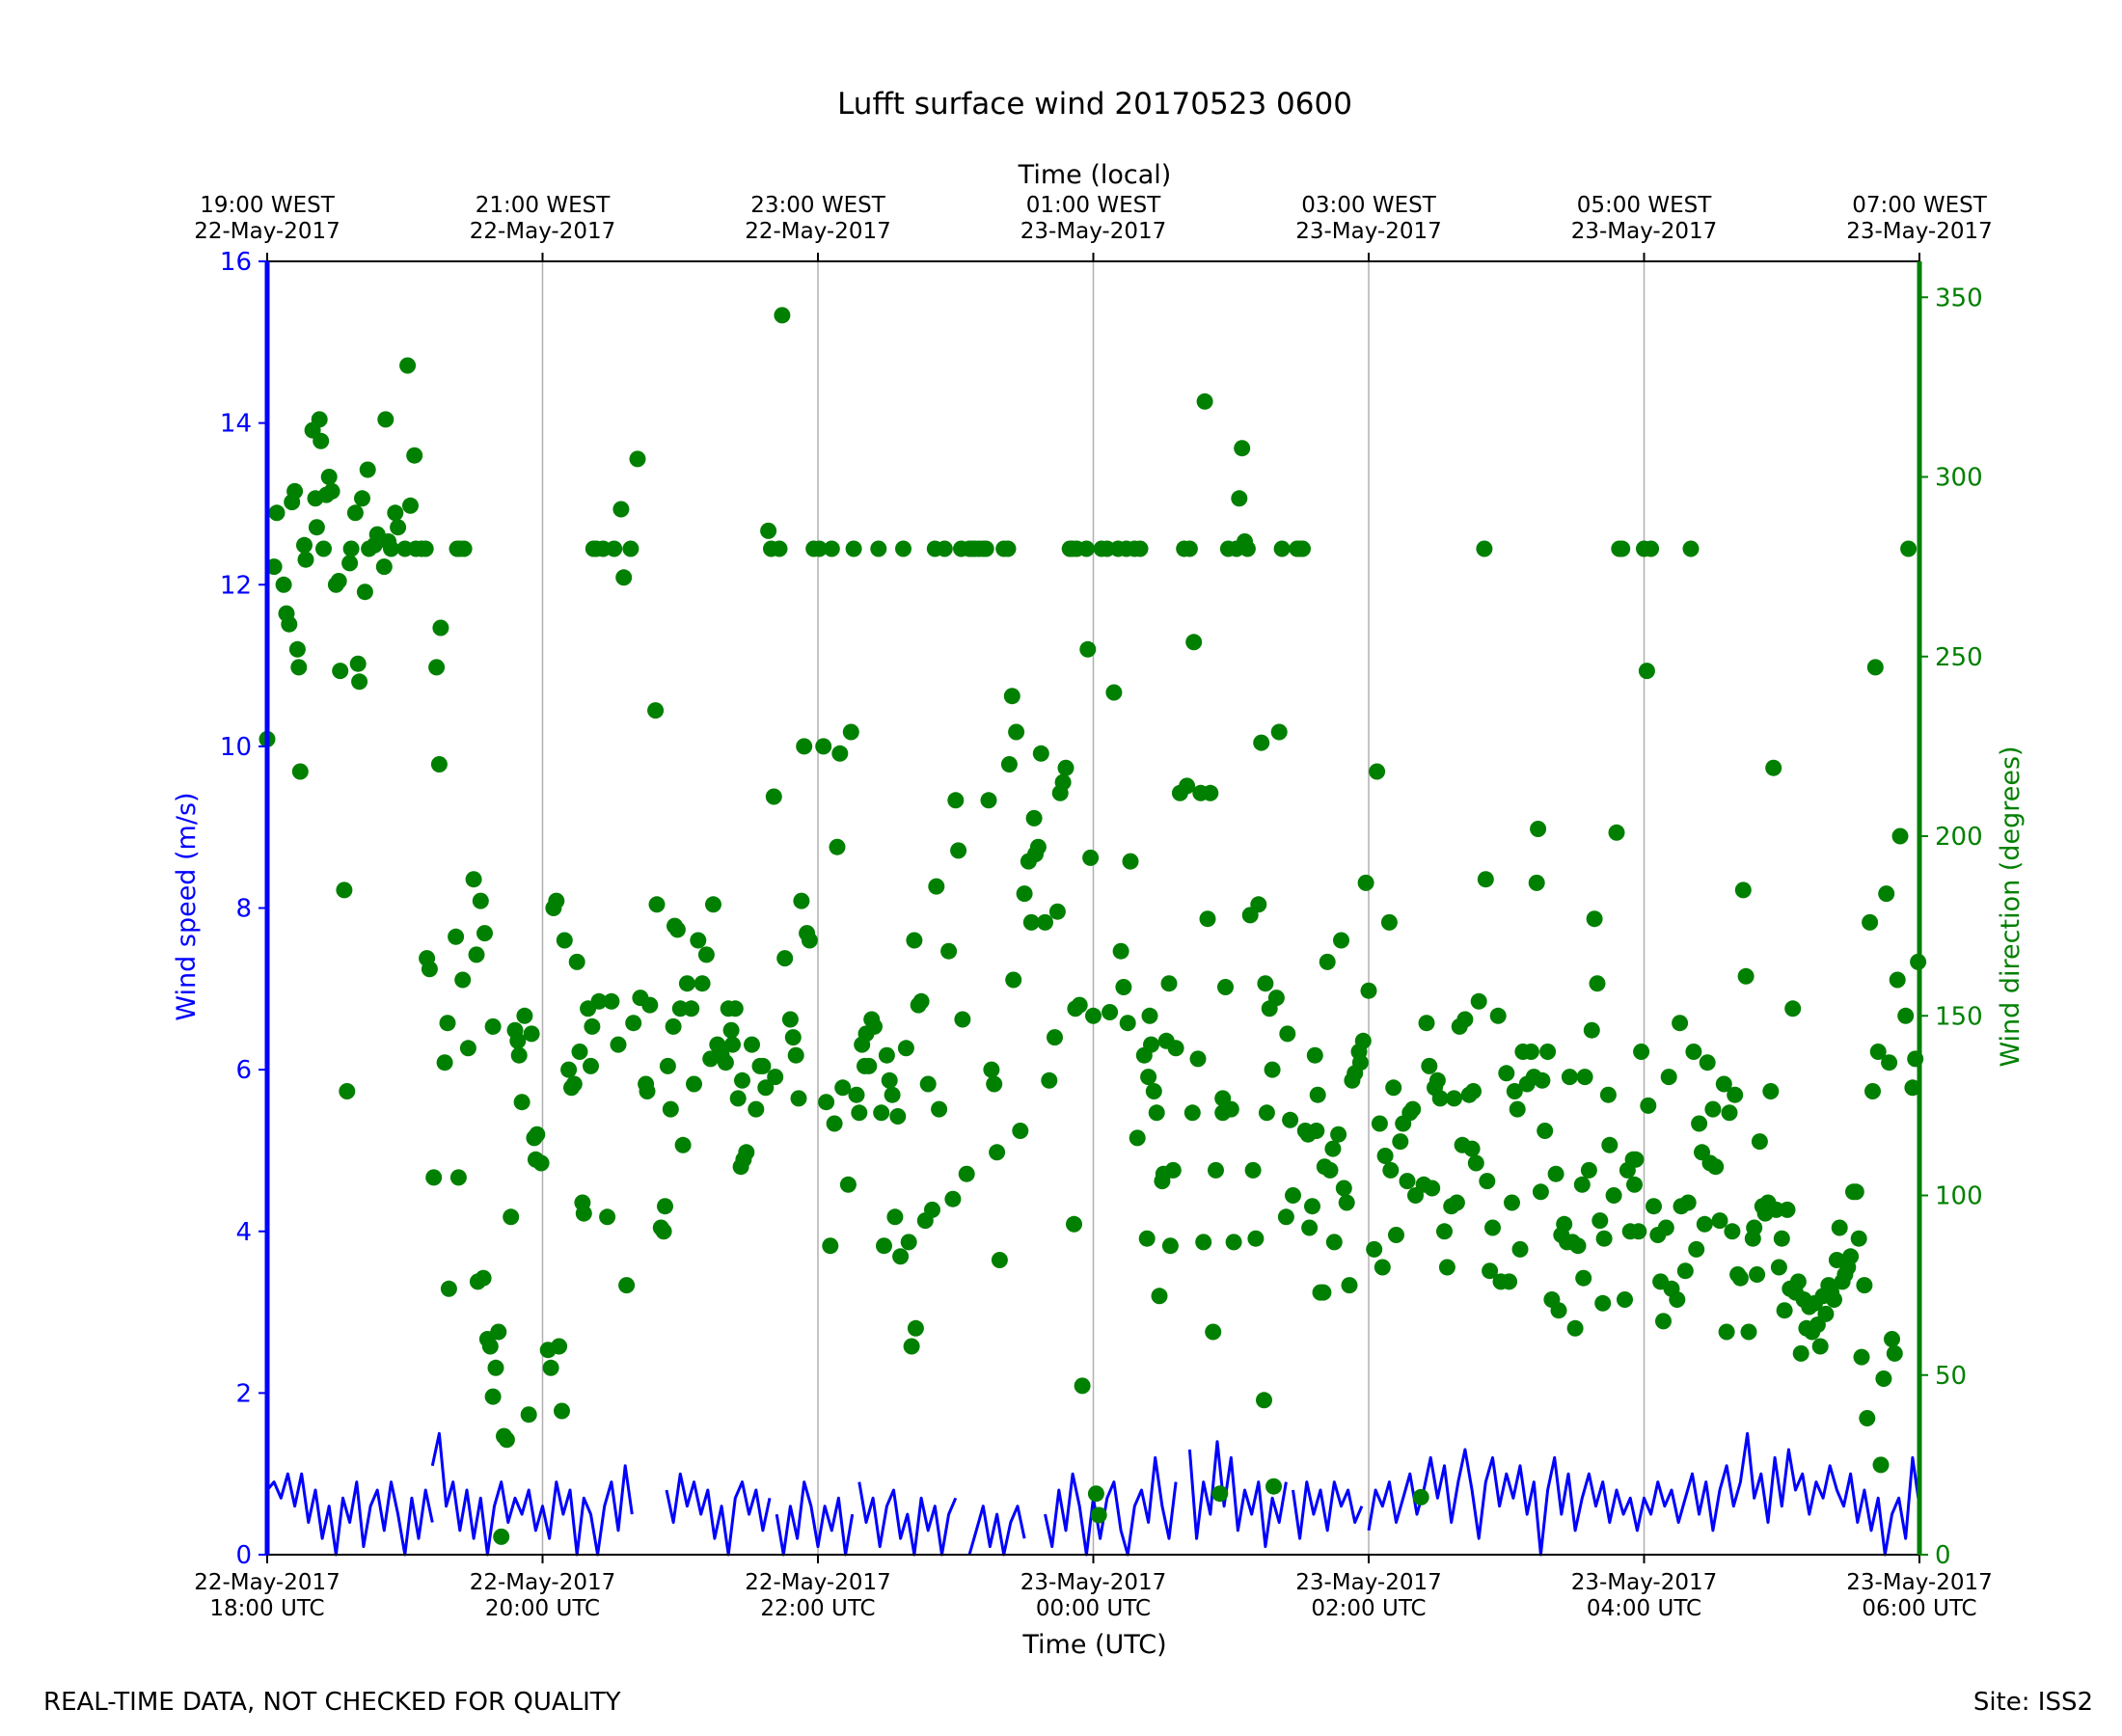 Image resolution: width=2122 pixels, height=1736 pixels. What do you see at coordinates (1959, 478) in the screenshot?
I see `y2-tick-label: 300` at bounding box center [1959, 478].